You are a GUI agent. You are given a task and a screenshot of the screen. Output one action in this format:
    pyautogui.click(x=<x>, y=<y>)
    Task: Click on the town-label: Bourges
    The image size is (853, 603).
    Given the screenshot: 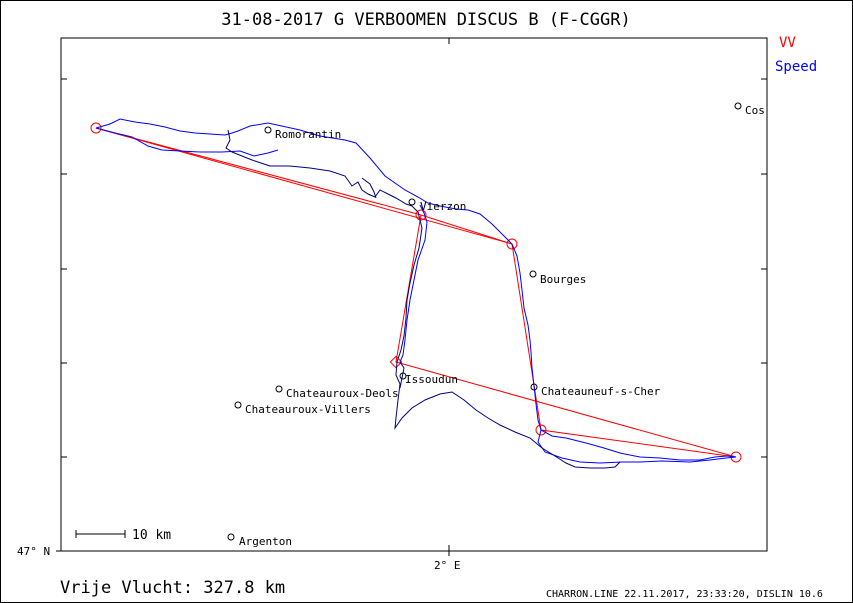 What is the action you would take?
    pyautogui.click(x=563, y=279)
    